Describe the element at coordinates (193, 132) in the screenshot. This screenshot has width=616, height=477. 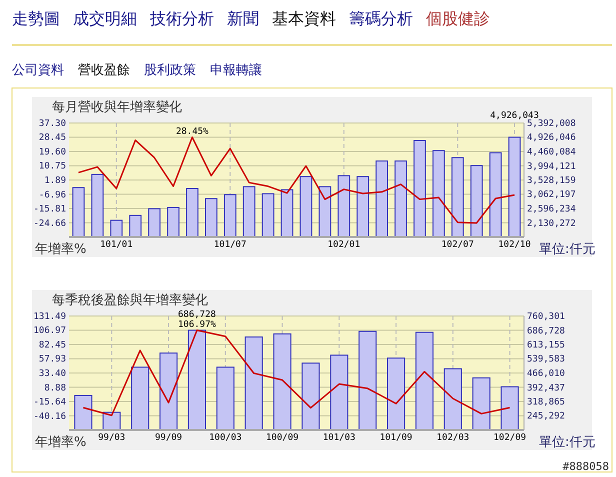
I see `data-label: 28.45%` at that location.